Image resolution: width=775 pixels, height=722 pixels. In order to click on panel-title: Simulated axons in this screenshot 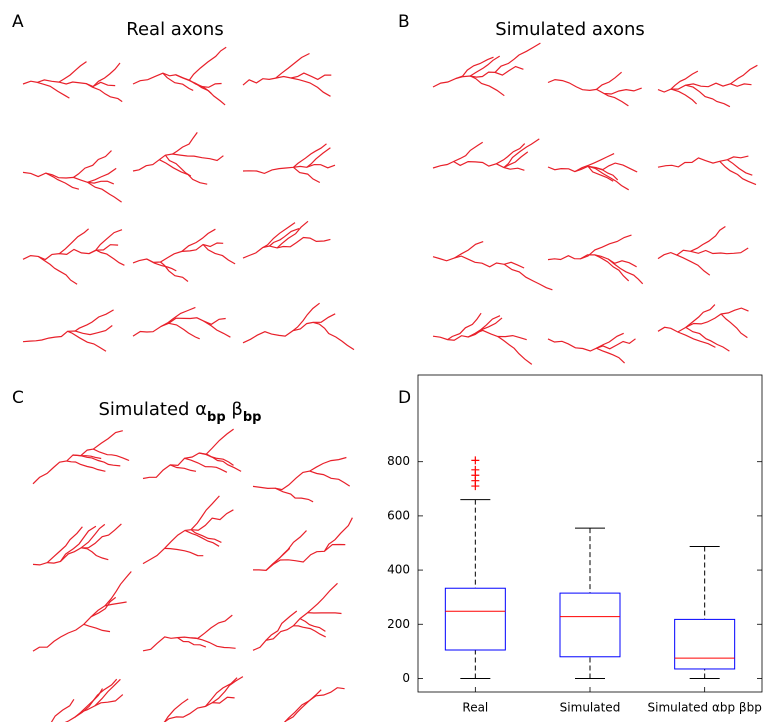, I will do `click(570, 29)`.